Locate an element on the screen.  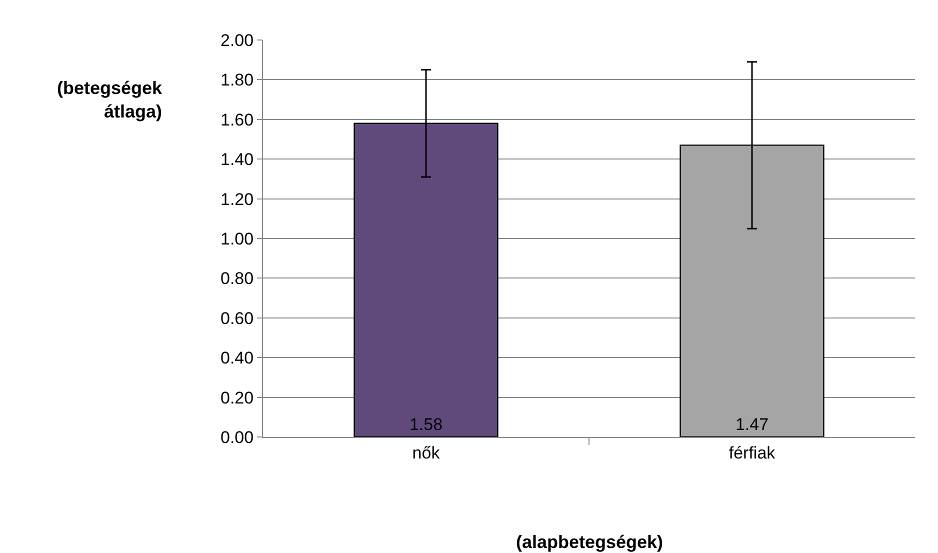
y-tick-label: 1.40 is located at coordinates (237, 160).